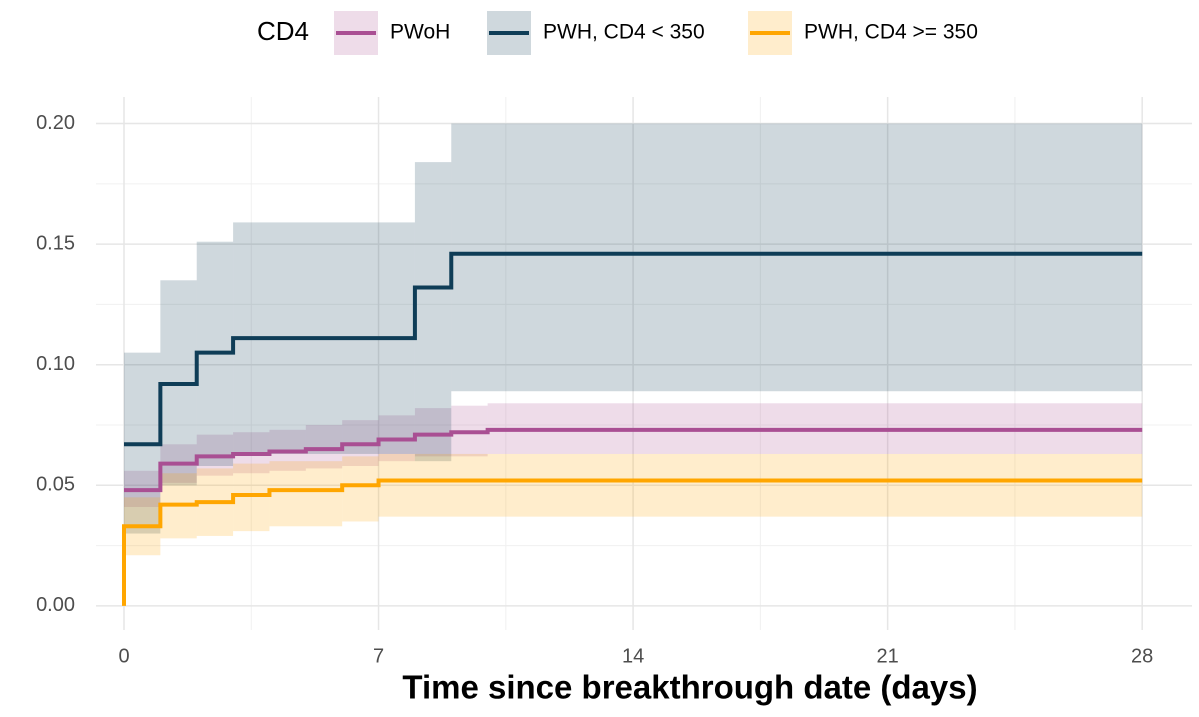 Image resolution: width=1199 pixels, height=717 pixels. What do you see at coordinates (55, 605) in the screenshot?
I see `y-tick-label: 0.00` at bounding box center [55, 605].